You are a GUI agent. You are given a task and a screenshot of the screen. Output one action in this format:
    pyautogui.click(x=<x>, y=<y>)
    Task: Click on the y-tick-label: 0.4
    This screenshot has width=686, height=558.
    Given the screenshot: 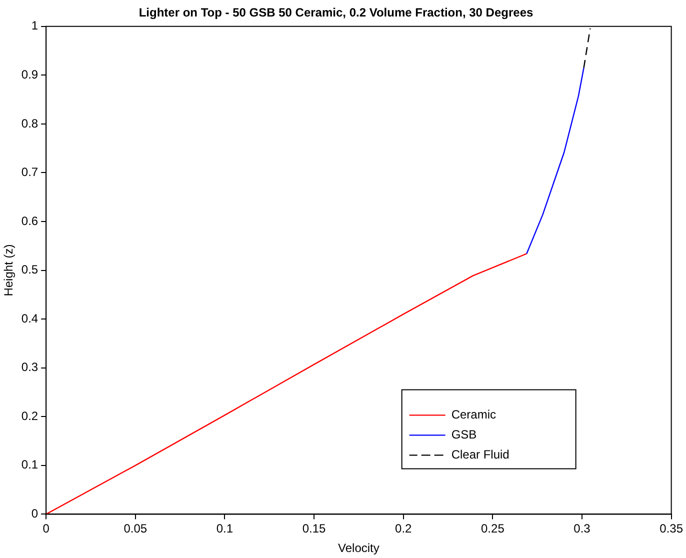 What is the action you would take?
    pyautogui.click(x=29, y=318)
    